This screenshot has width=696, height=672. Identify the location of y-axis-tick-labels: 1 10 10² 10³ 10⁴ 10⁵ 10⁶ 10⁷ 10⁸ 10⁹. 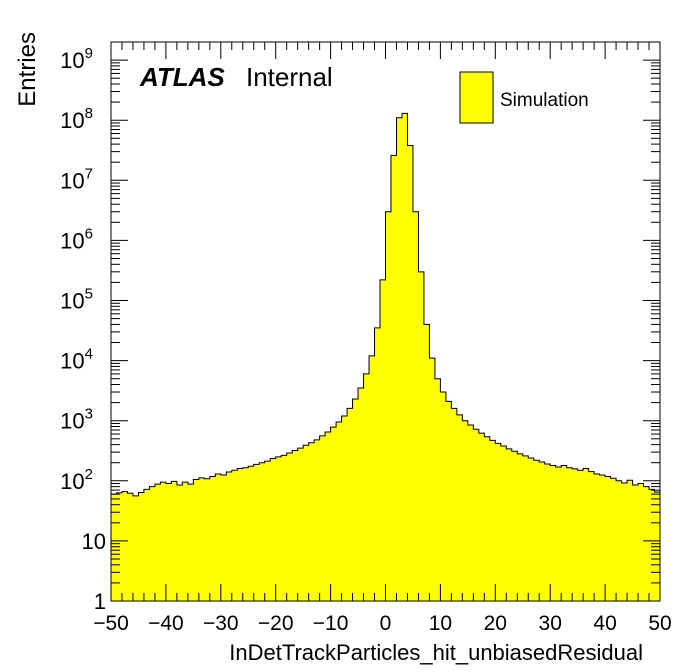
(83, 329).